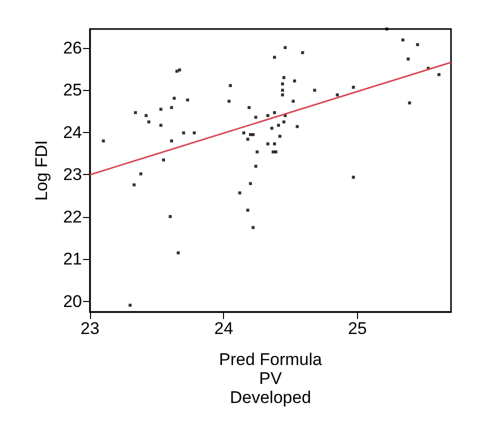 Image resolution: width=477 pixels, height=427 pixels. What do you see at coordinates (357, 328) in the screenshot?
I see `x-tick-label: 25` at bounding box center [357, 328].